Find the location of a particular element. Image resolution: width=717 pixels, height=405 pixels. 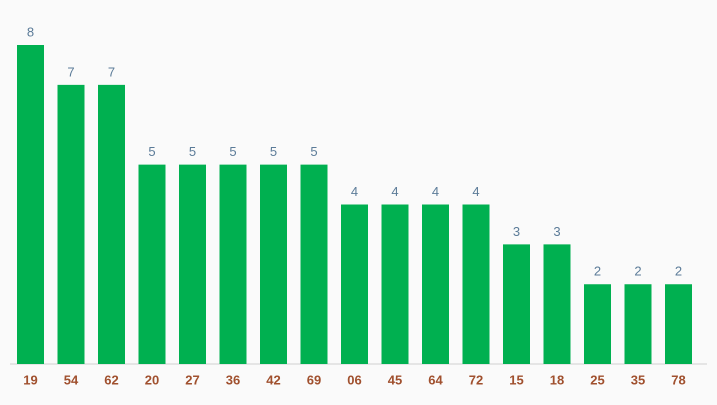

x-tick-label: 18 is located at coordinates (557, 379).